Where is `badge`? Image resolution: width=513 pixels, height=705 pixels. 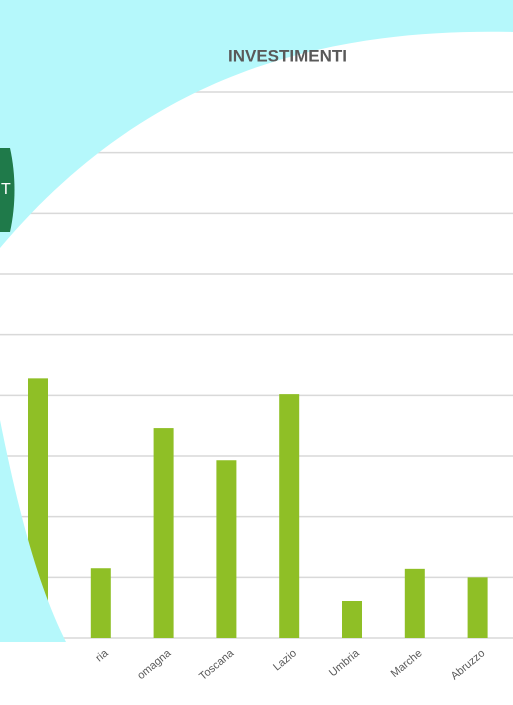
badge is located at coordinates (7, 190).